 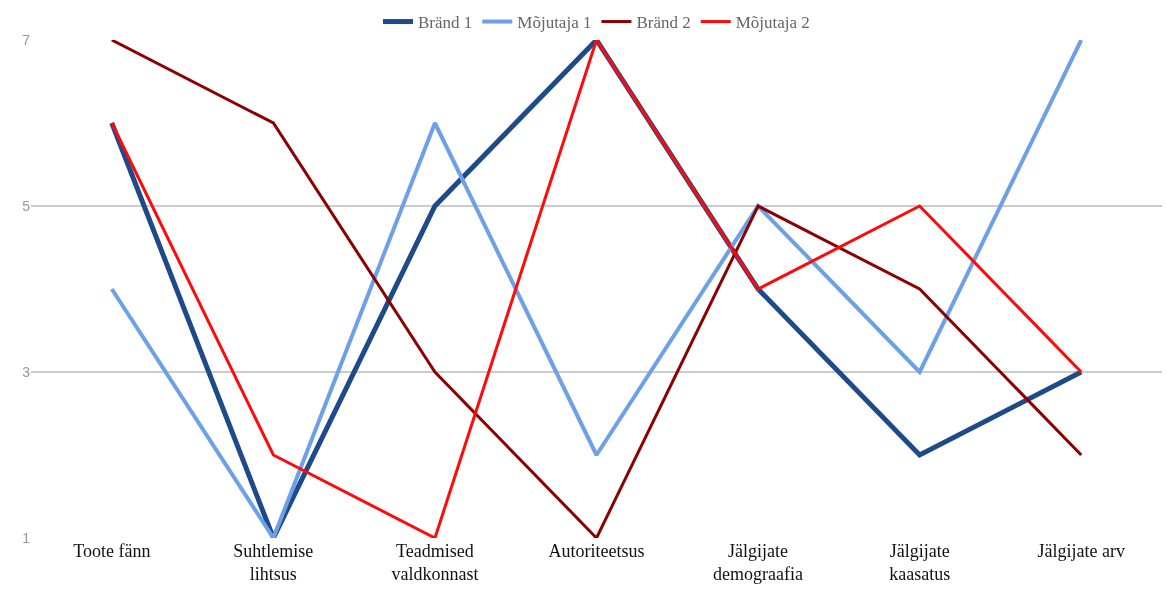 What do you see at coordinates (758, 563) in the screenshot?
I see `x-tick-label: Jälgijate demograafia` at bounding box center [758, 563].